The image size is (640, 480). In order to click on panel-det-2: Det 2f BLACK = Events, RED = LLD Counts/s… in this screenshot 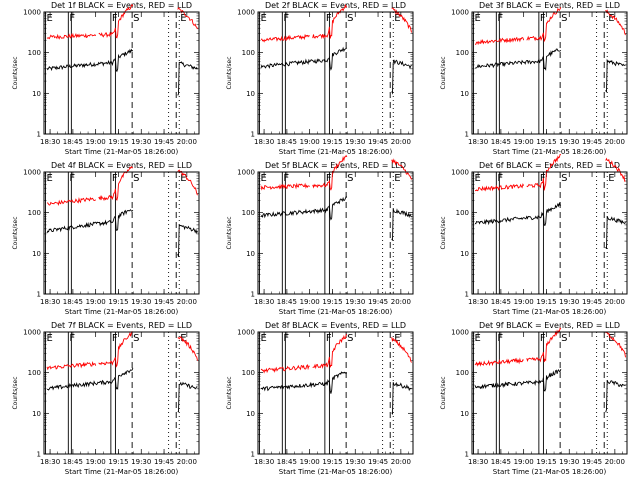, I will do `click(320, 78)`.